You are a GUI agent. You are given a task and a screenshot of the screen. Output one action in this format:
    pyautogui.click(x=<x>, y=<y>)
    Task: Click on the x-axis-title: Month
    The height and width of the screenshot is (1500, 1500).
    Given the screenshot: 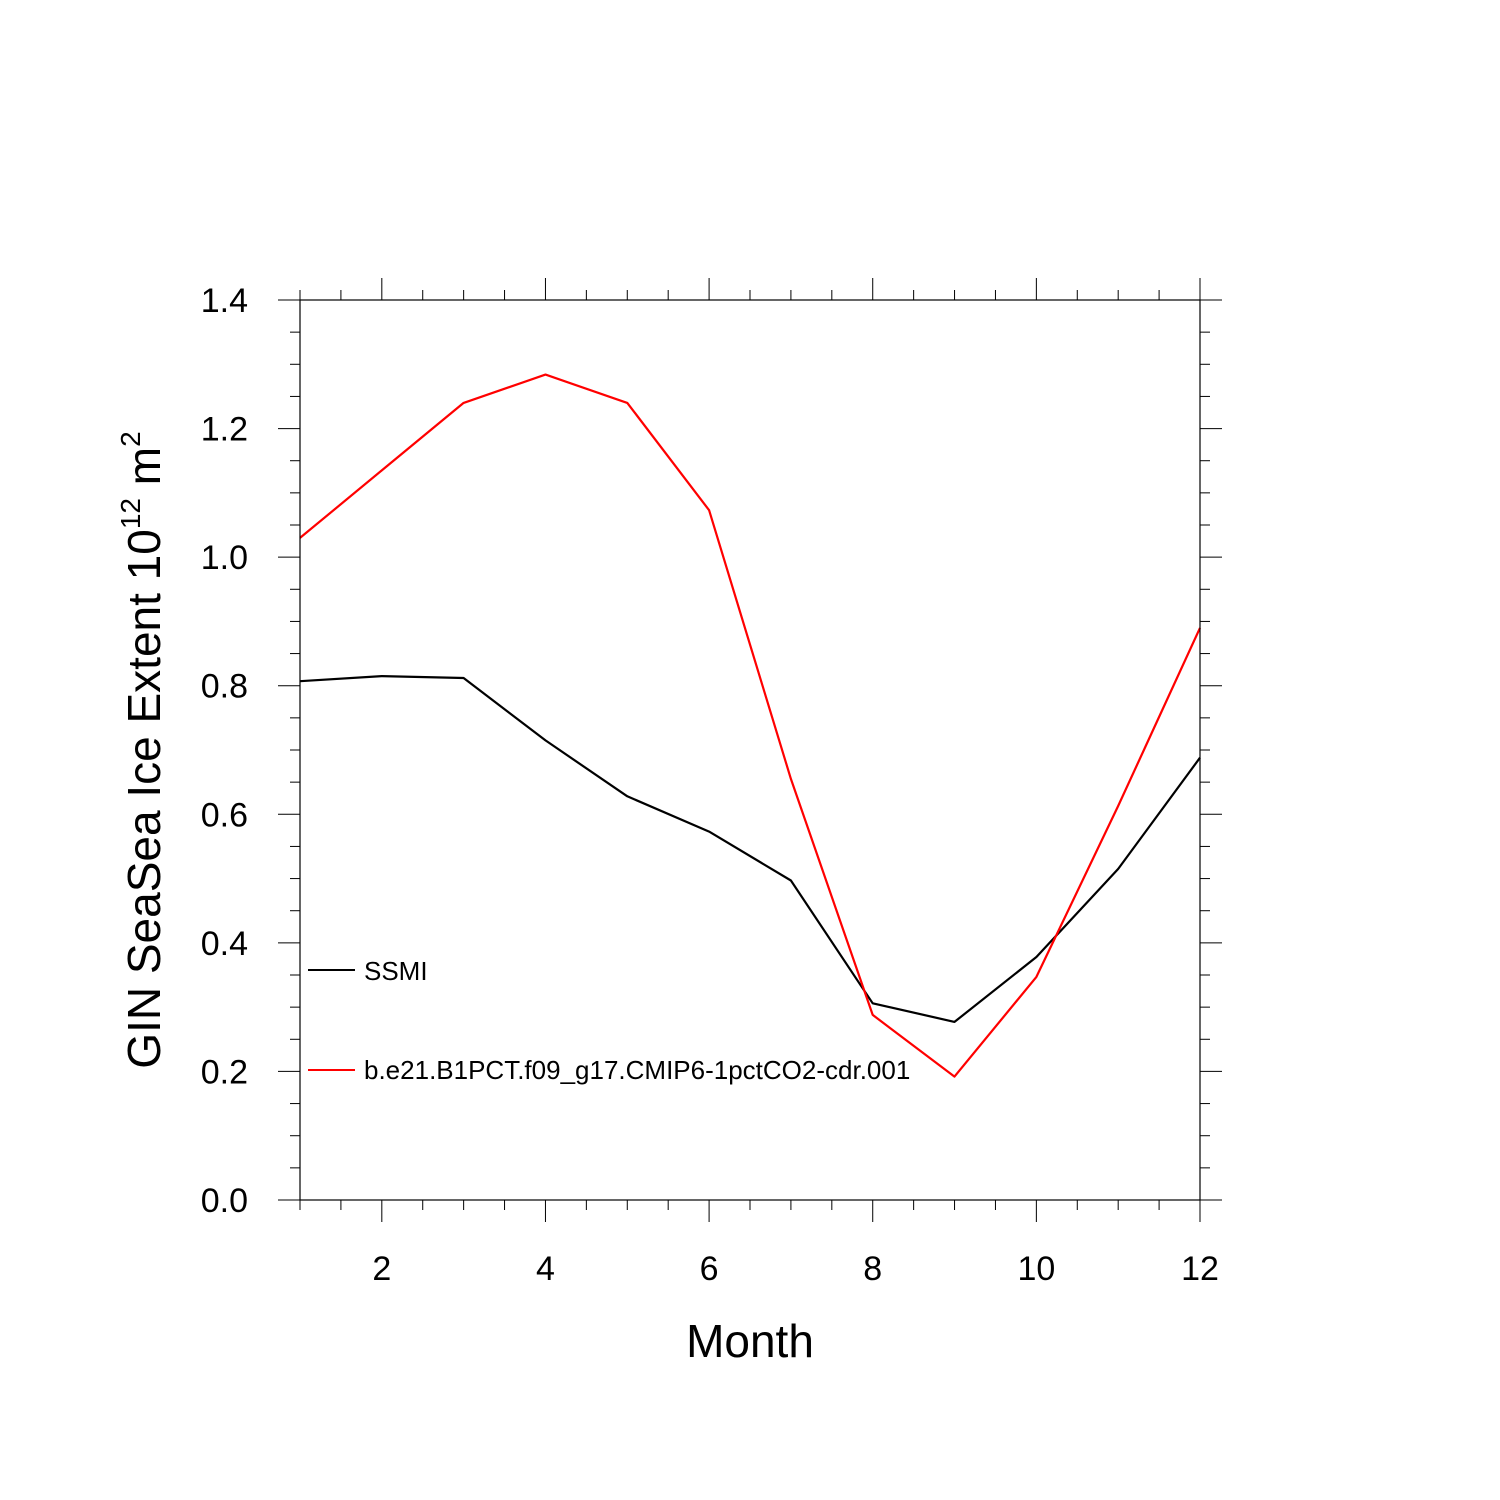 What is the action you would take?
    pyautogui.click(x=750, y=1341)
    